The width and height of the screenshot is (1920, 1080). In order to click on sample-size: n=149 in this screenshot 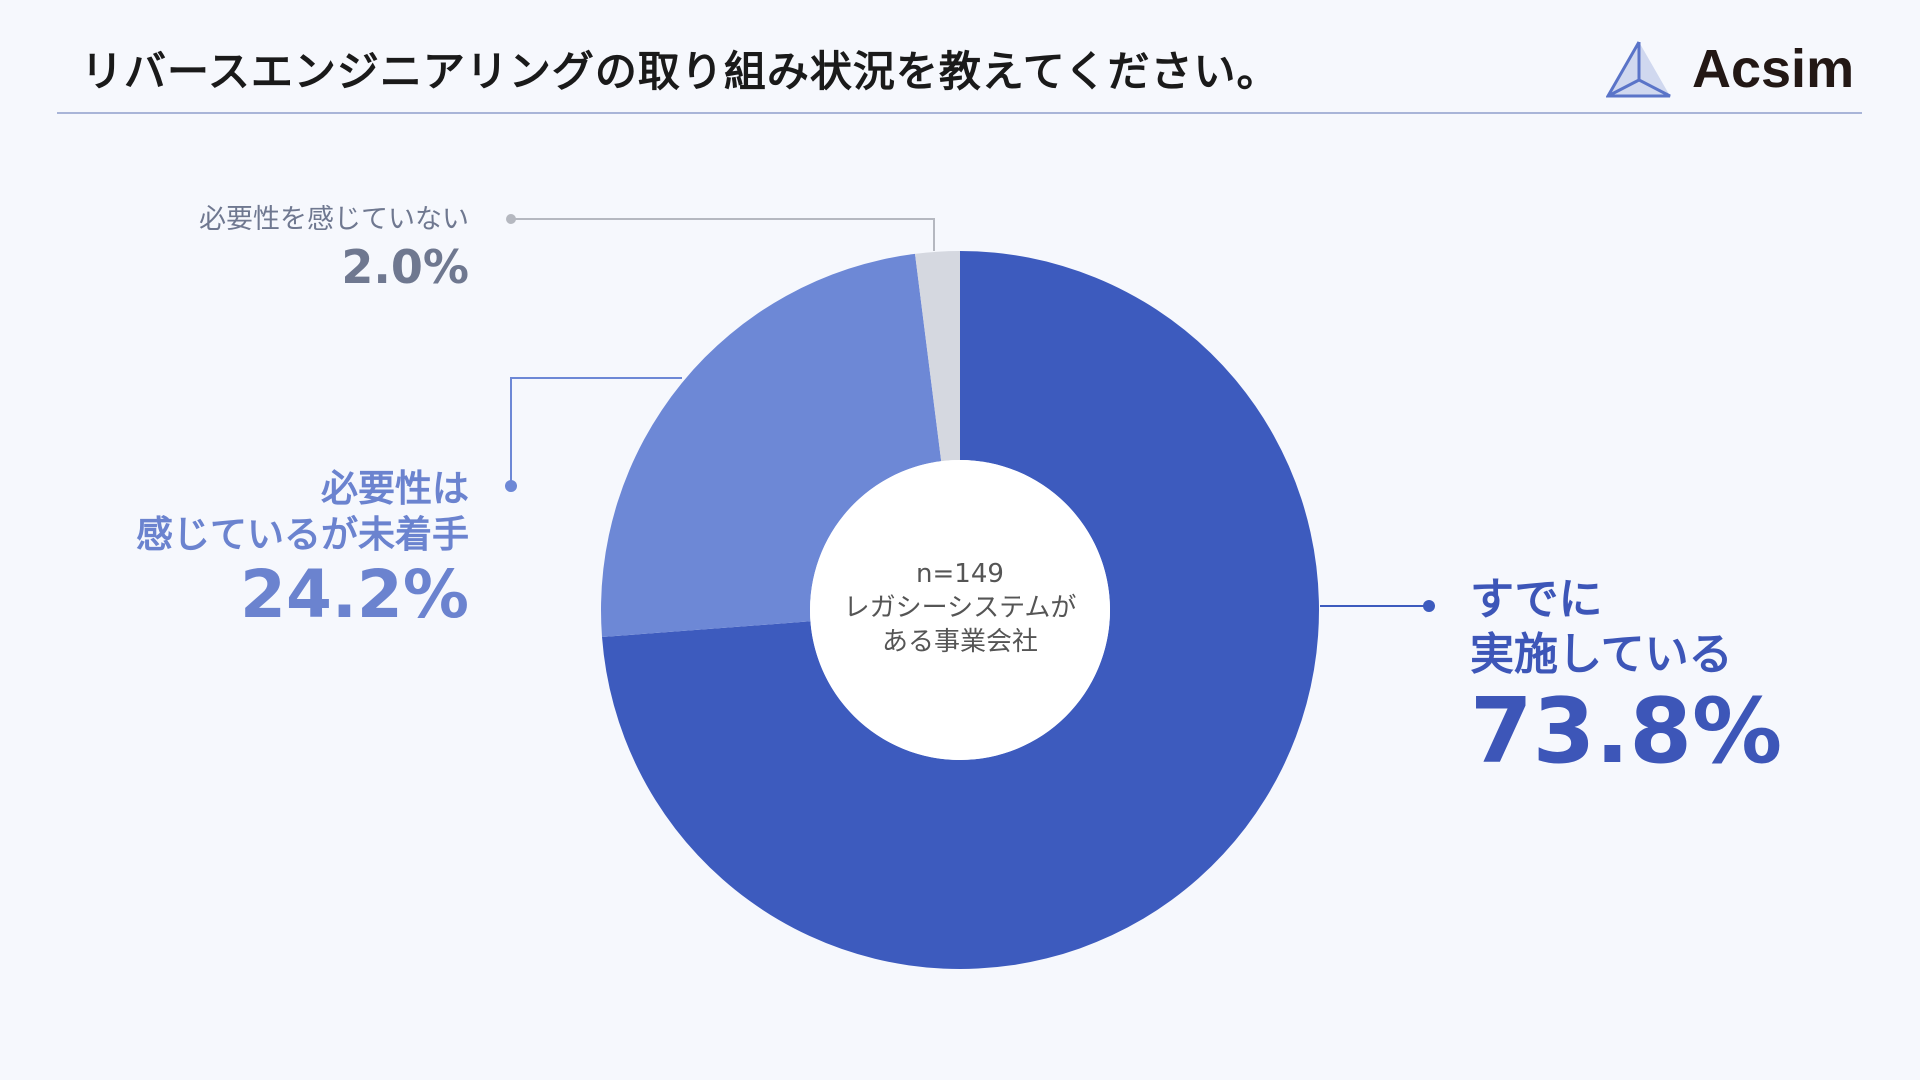, I will do `click(960, 574)`.